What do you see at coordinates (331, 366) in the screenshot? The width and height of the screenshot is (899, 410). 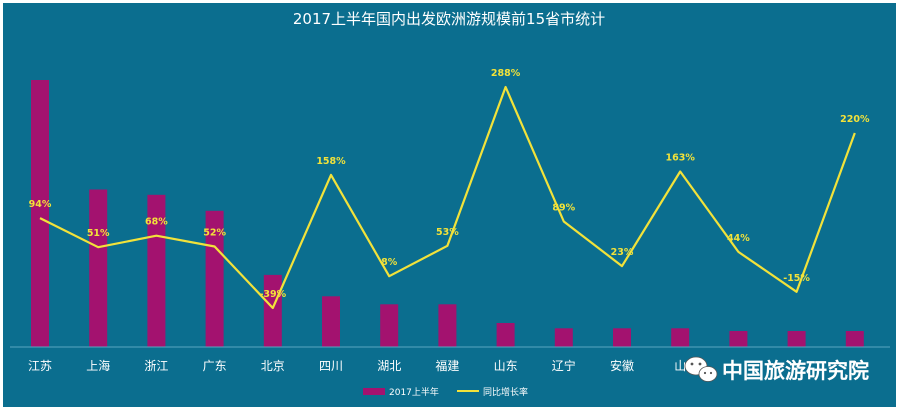 I see `category-label-5: 四川` at bounding box center [331, 366].